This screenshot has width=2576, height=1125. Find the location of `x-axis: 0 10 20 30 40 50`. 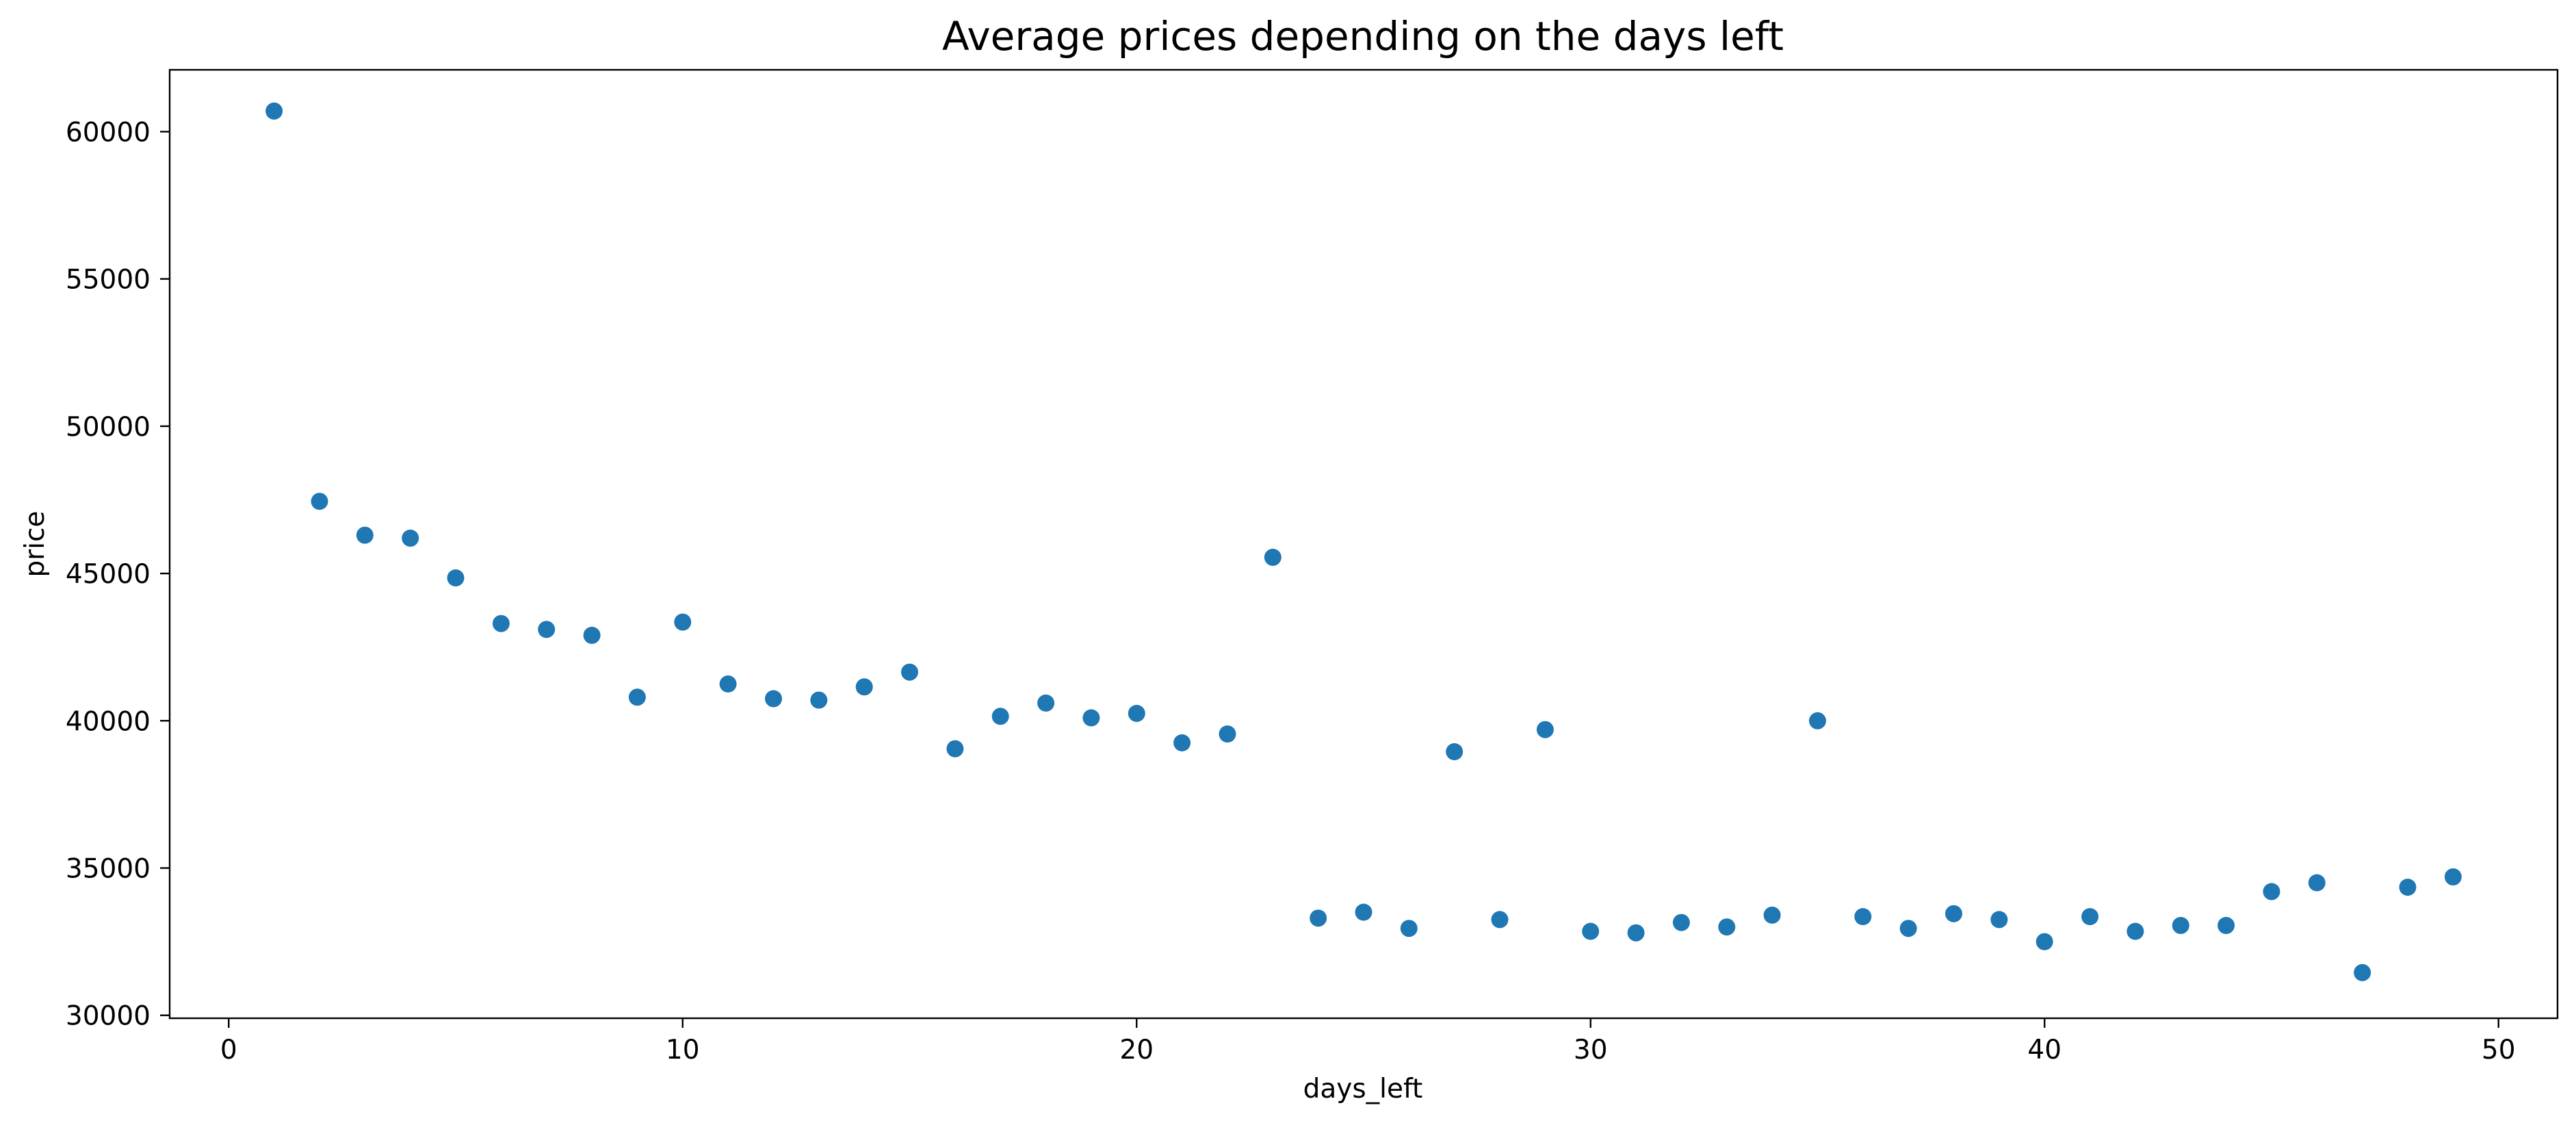

x-axis: 0 10 20 30 40 50 is located at coordinates (1368, 1041).